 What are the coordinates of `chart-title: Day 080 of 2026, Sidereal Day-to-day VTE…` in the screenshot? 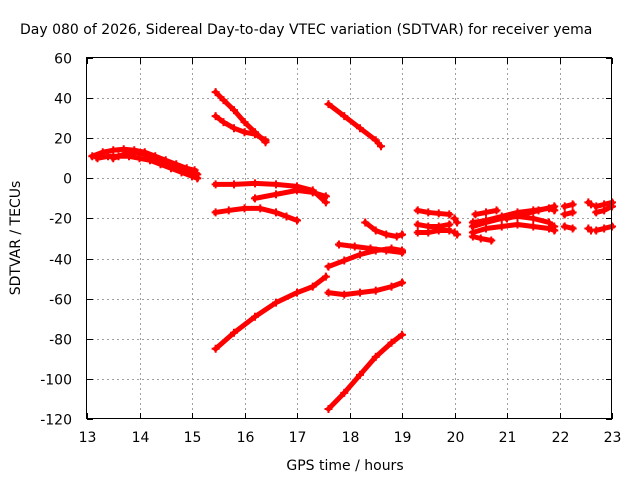 It's located at (306, 30).